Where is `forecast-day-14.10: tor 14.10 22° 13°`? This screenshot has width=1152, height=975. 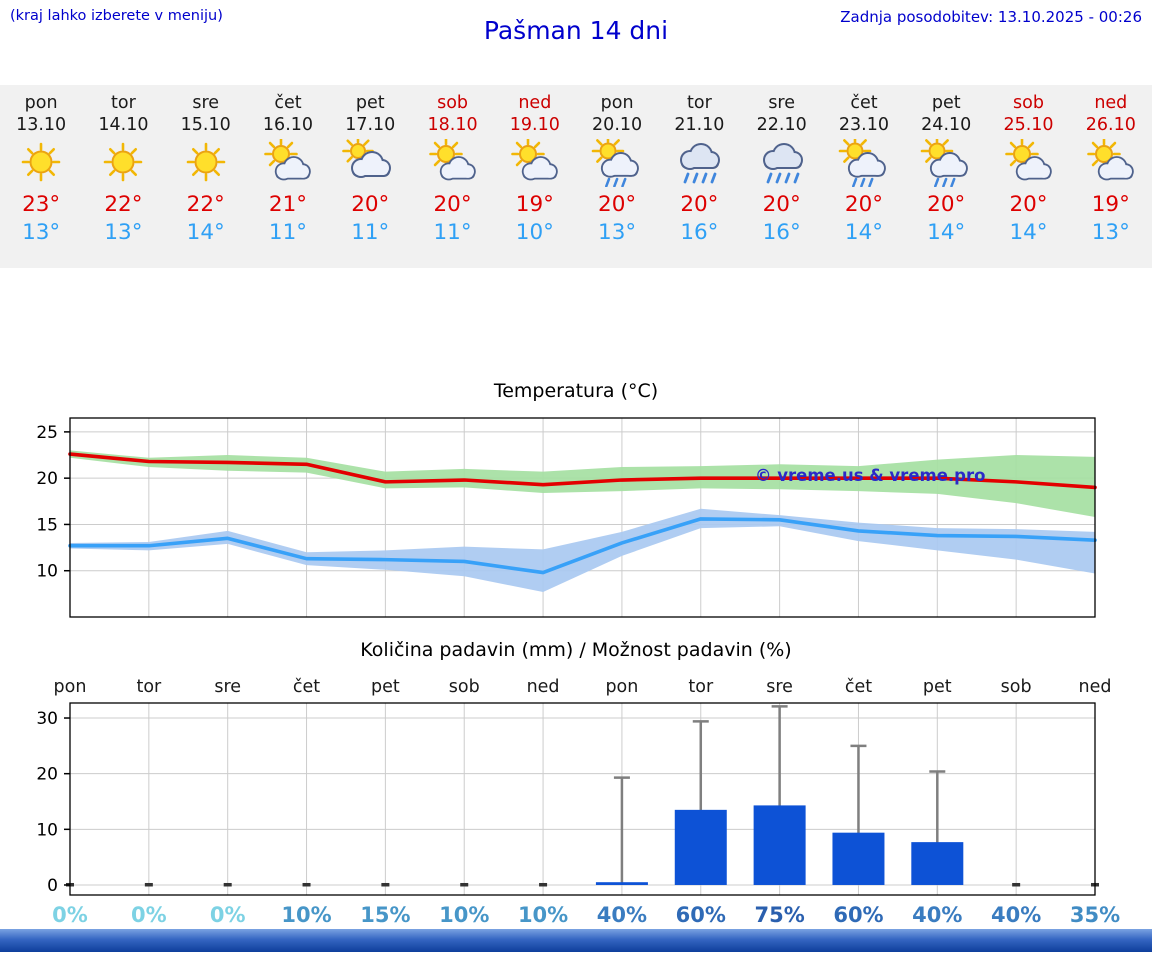
forecast-day-14.10: tor 14.10 22° 13° is located at coordinates (123, 176).